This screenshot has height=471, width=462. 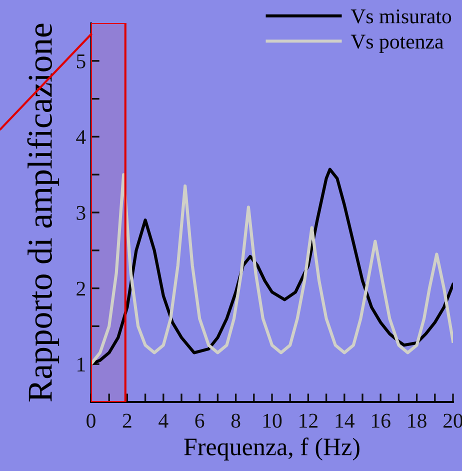 I want to click on y-tick-label: 2, so click(x=80, y=289).